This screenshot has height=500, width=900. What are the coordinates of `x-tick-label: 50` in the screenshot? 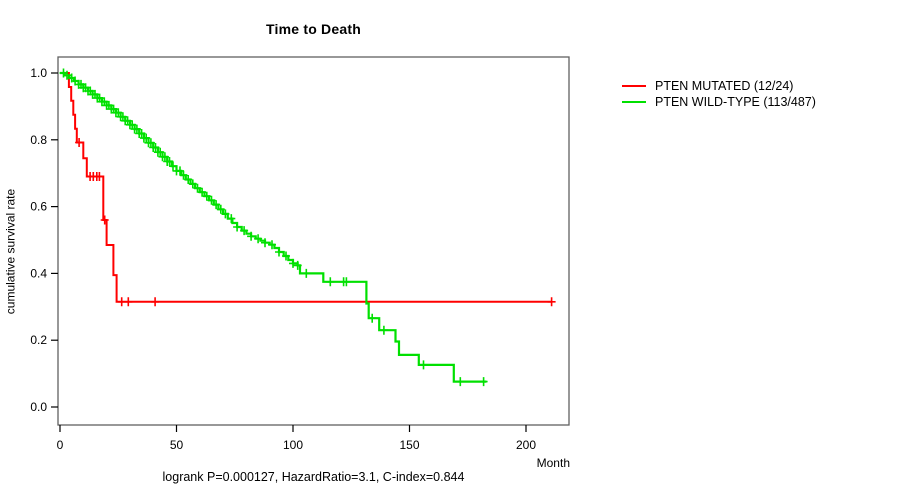 It's located at (177, 445).